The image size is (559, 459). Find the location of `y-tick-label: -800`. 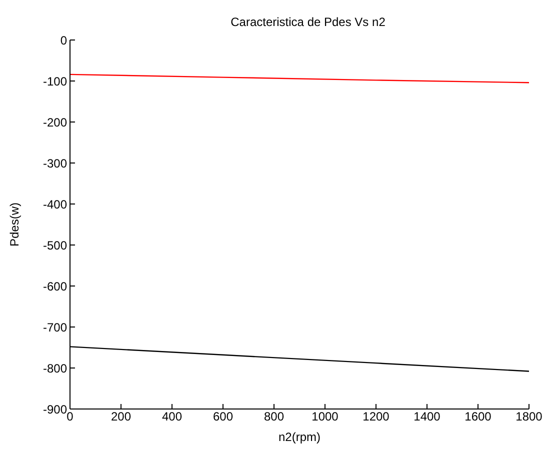

y-tick-label: -800 is located at coordinates (55, 368).